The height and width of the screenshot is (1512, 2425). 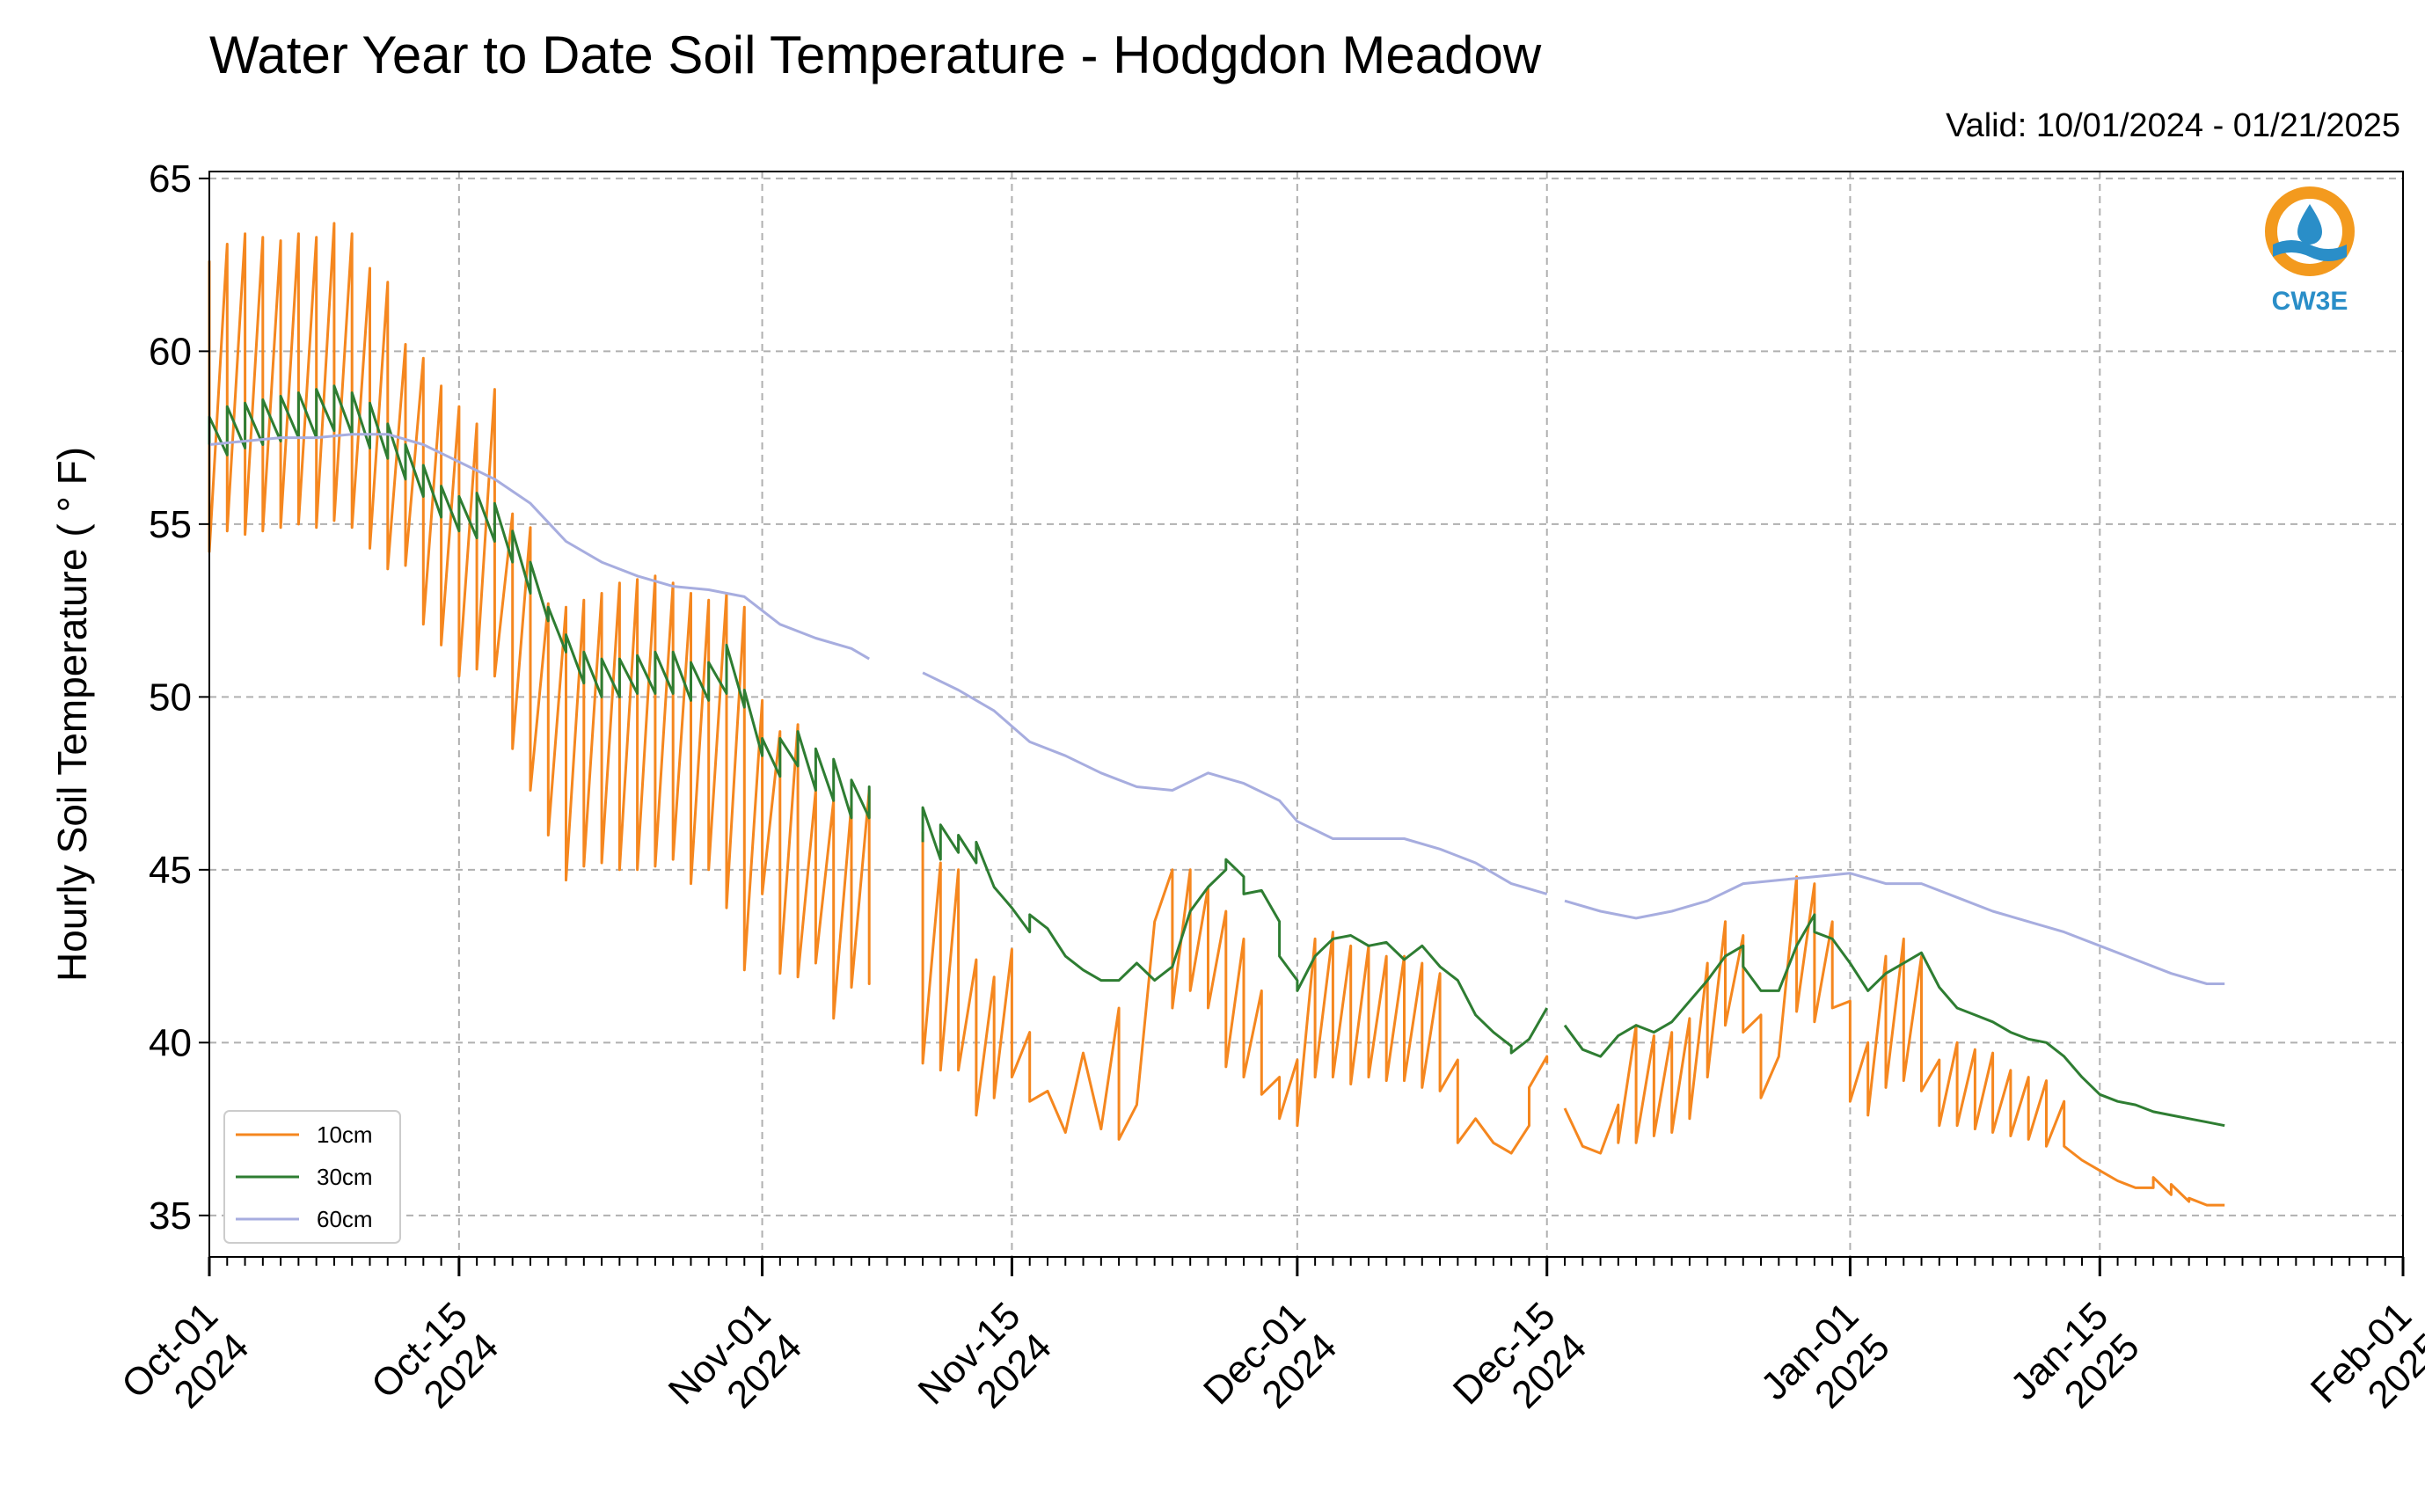 I want to click on y-axis-label: Hourly Soil Temperature ( ° F), so click(x=72, y=714).